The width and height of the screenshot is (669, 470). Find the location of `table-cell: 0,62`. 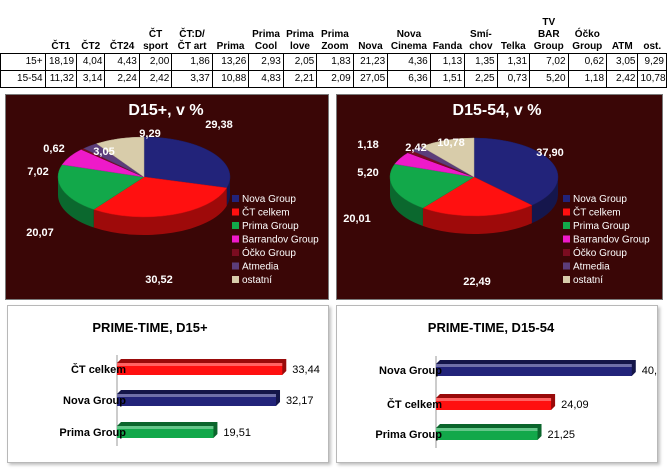

table-cell: 0,62 is located at coordinates (587, 62).